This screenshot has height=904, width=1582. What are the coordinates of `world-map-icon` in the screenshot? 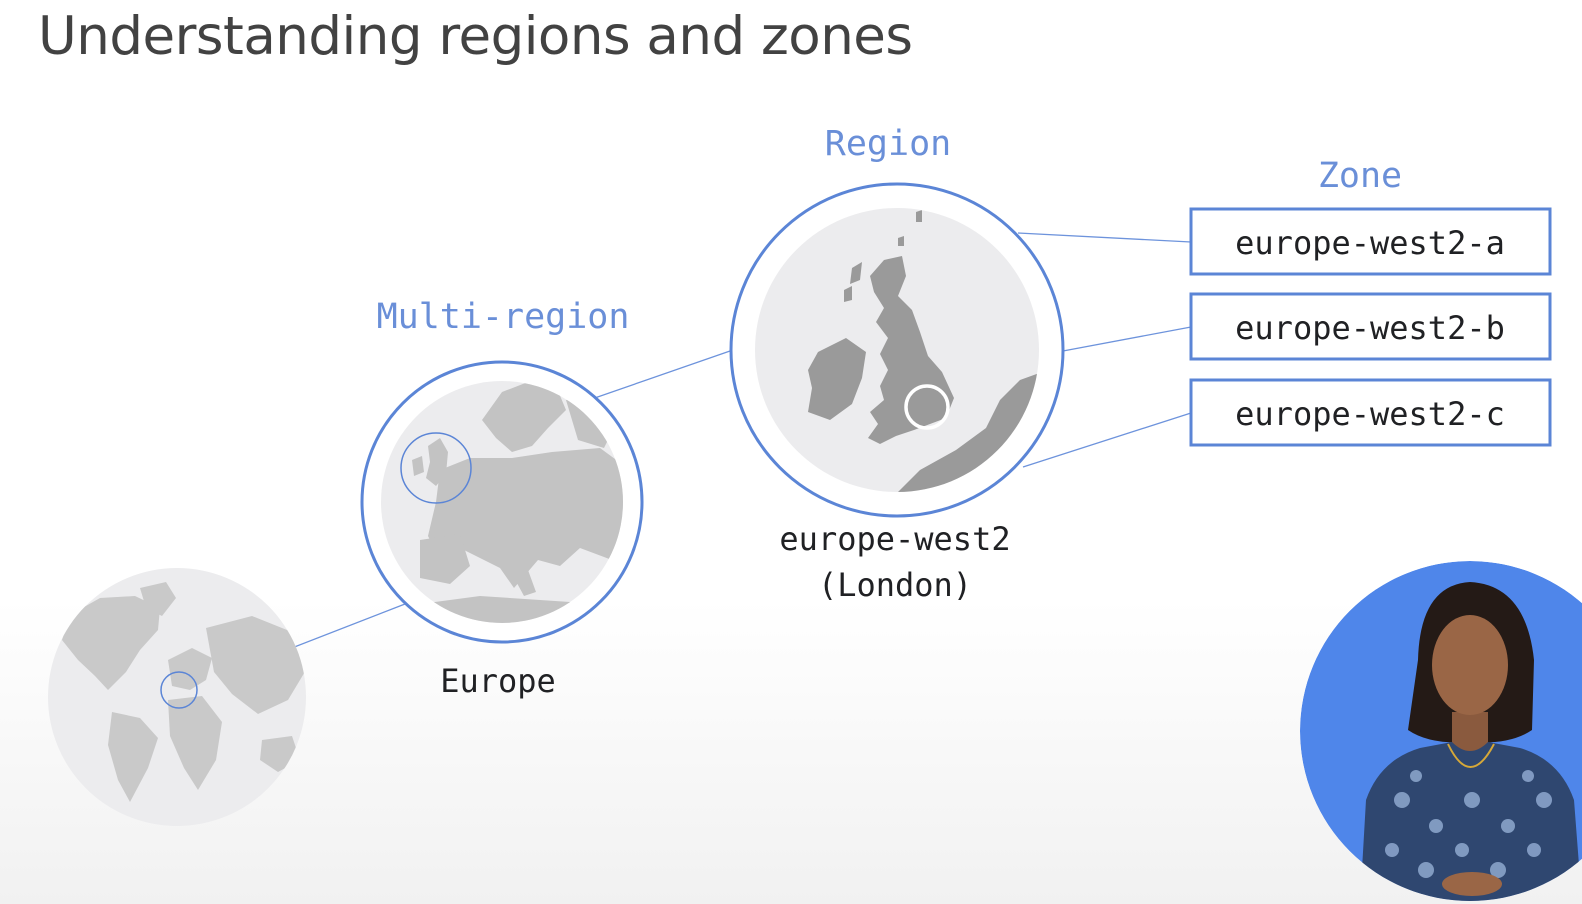 It's located at (177, 697).